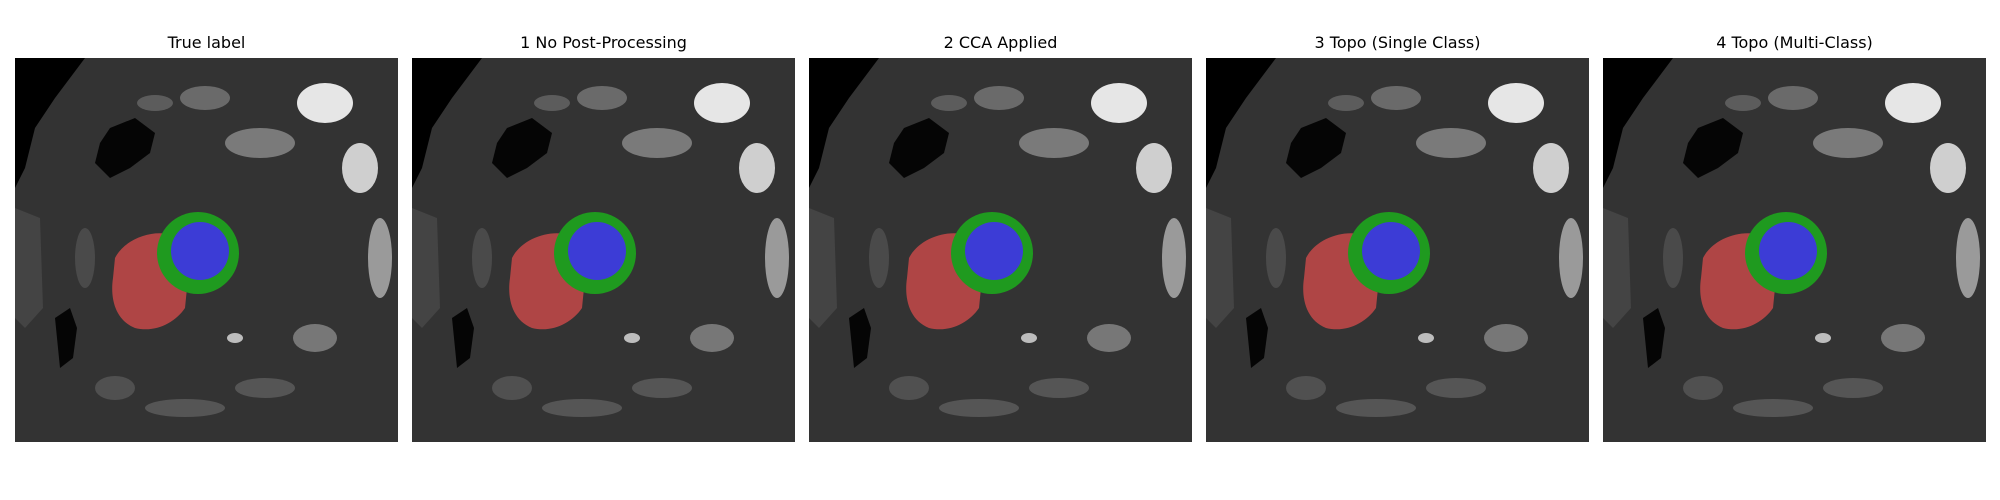 This screenshot has width=2000, height=500. What do you see at coordinates (1794, 42) in the screenshot?
I see `panel-title: 4 Topo (Multi-Class)` at bounding box center [1794, 42].